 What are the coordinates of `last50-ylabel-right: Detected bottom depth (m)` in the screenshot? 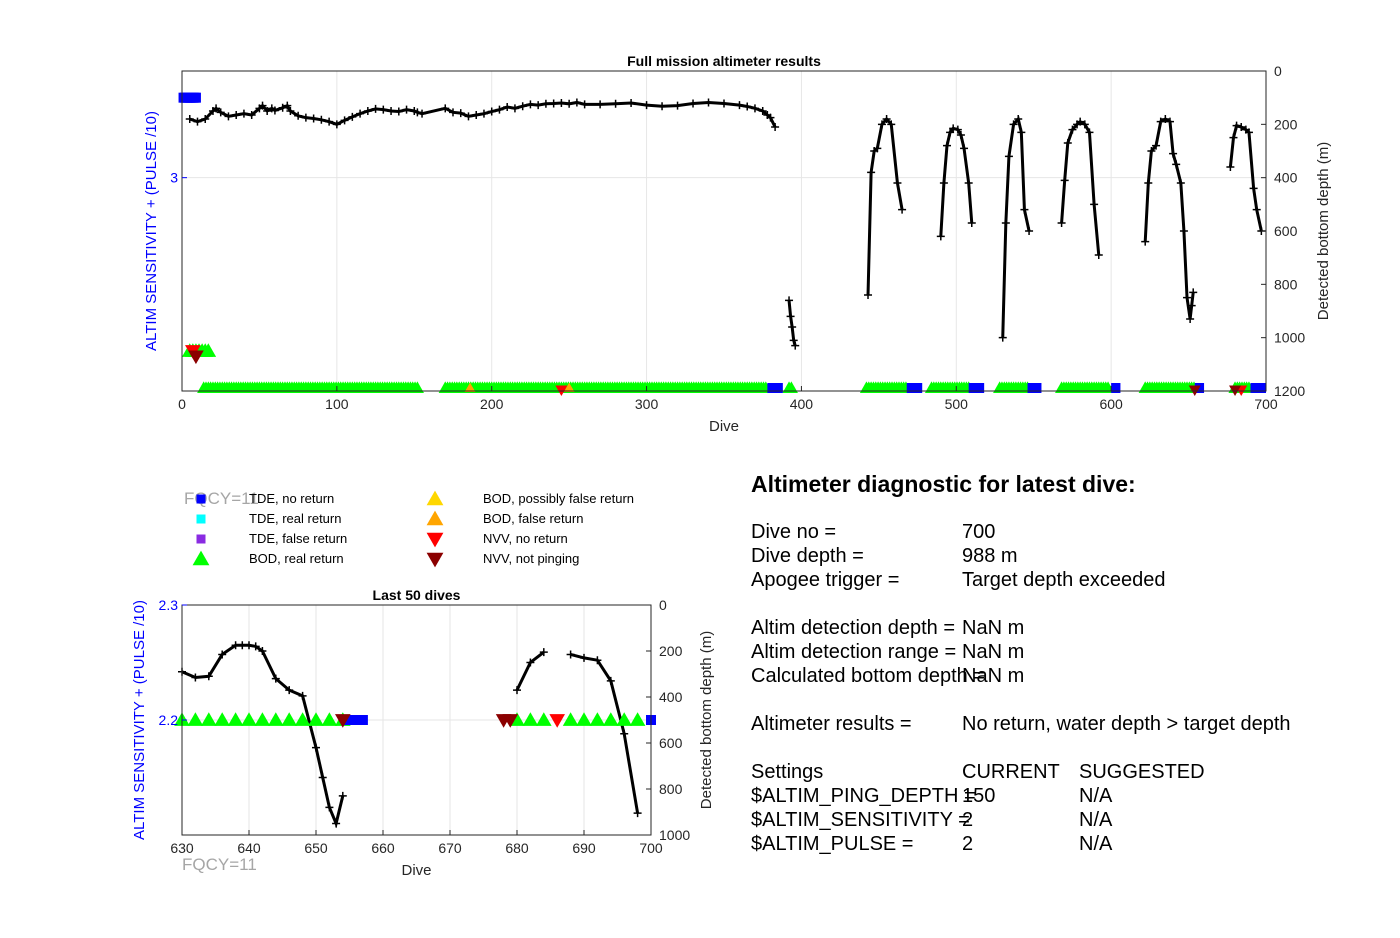 It's located at (706, 720).